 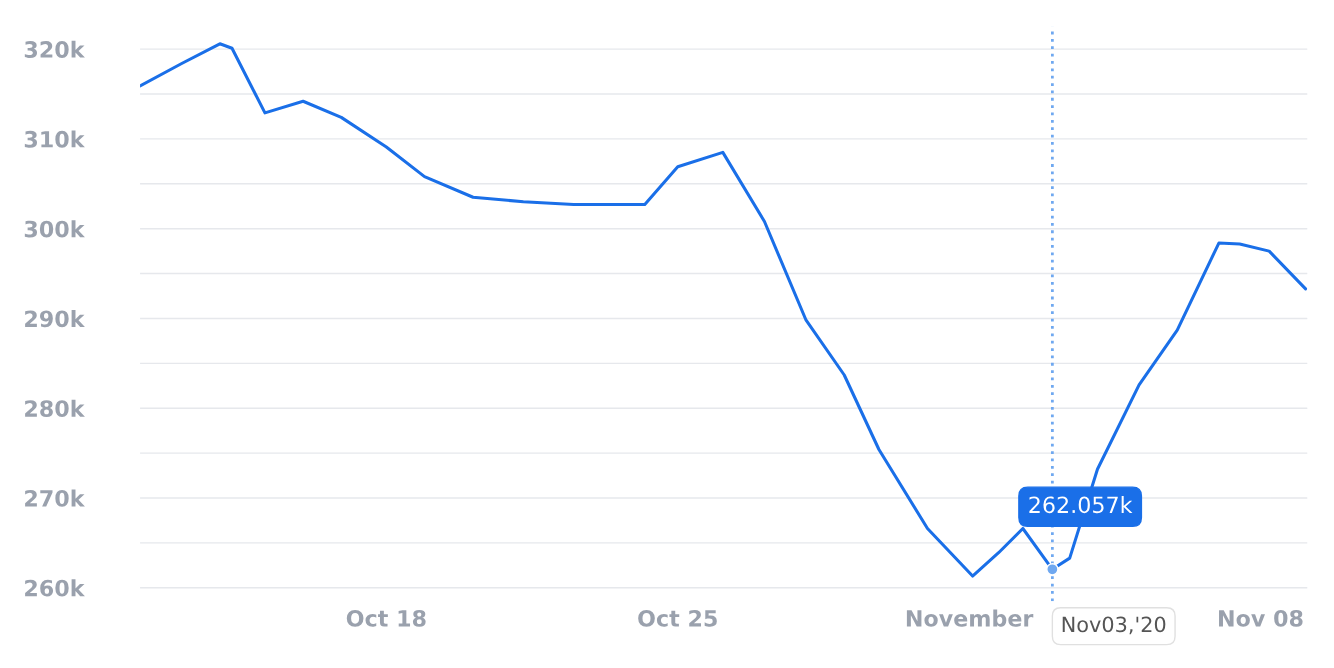 What do you see at coordinates (54, 49) in the screenshot?
I see `y-tick-label: 320k` at bounding box center [54, 49].